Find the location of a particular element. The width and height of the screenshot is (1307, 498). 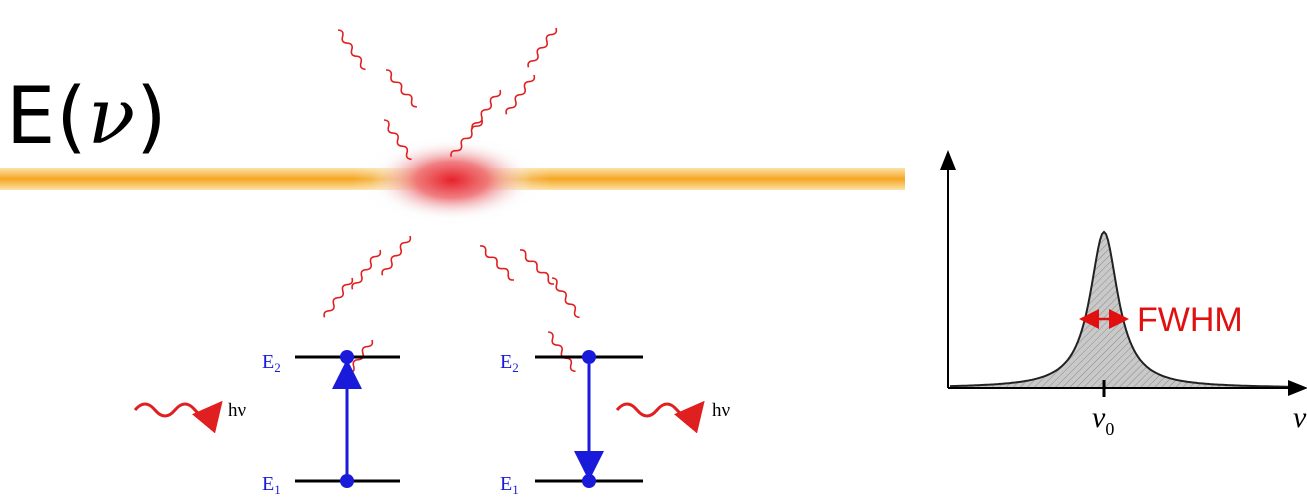

emission-diagram: E2 E1 hν is located at coordinates (615, 423).